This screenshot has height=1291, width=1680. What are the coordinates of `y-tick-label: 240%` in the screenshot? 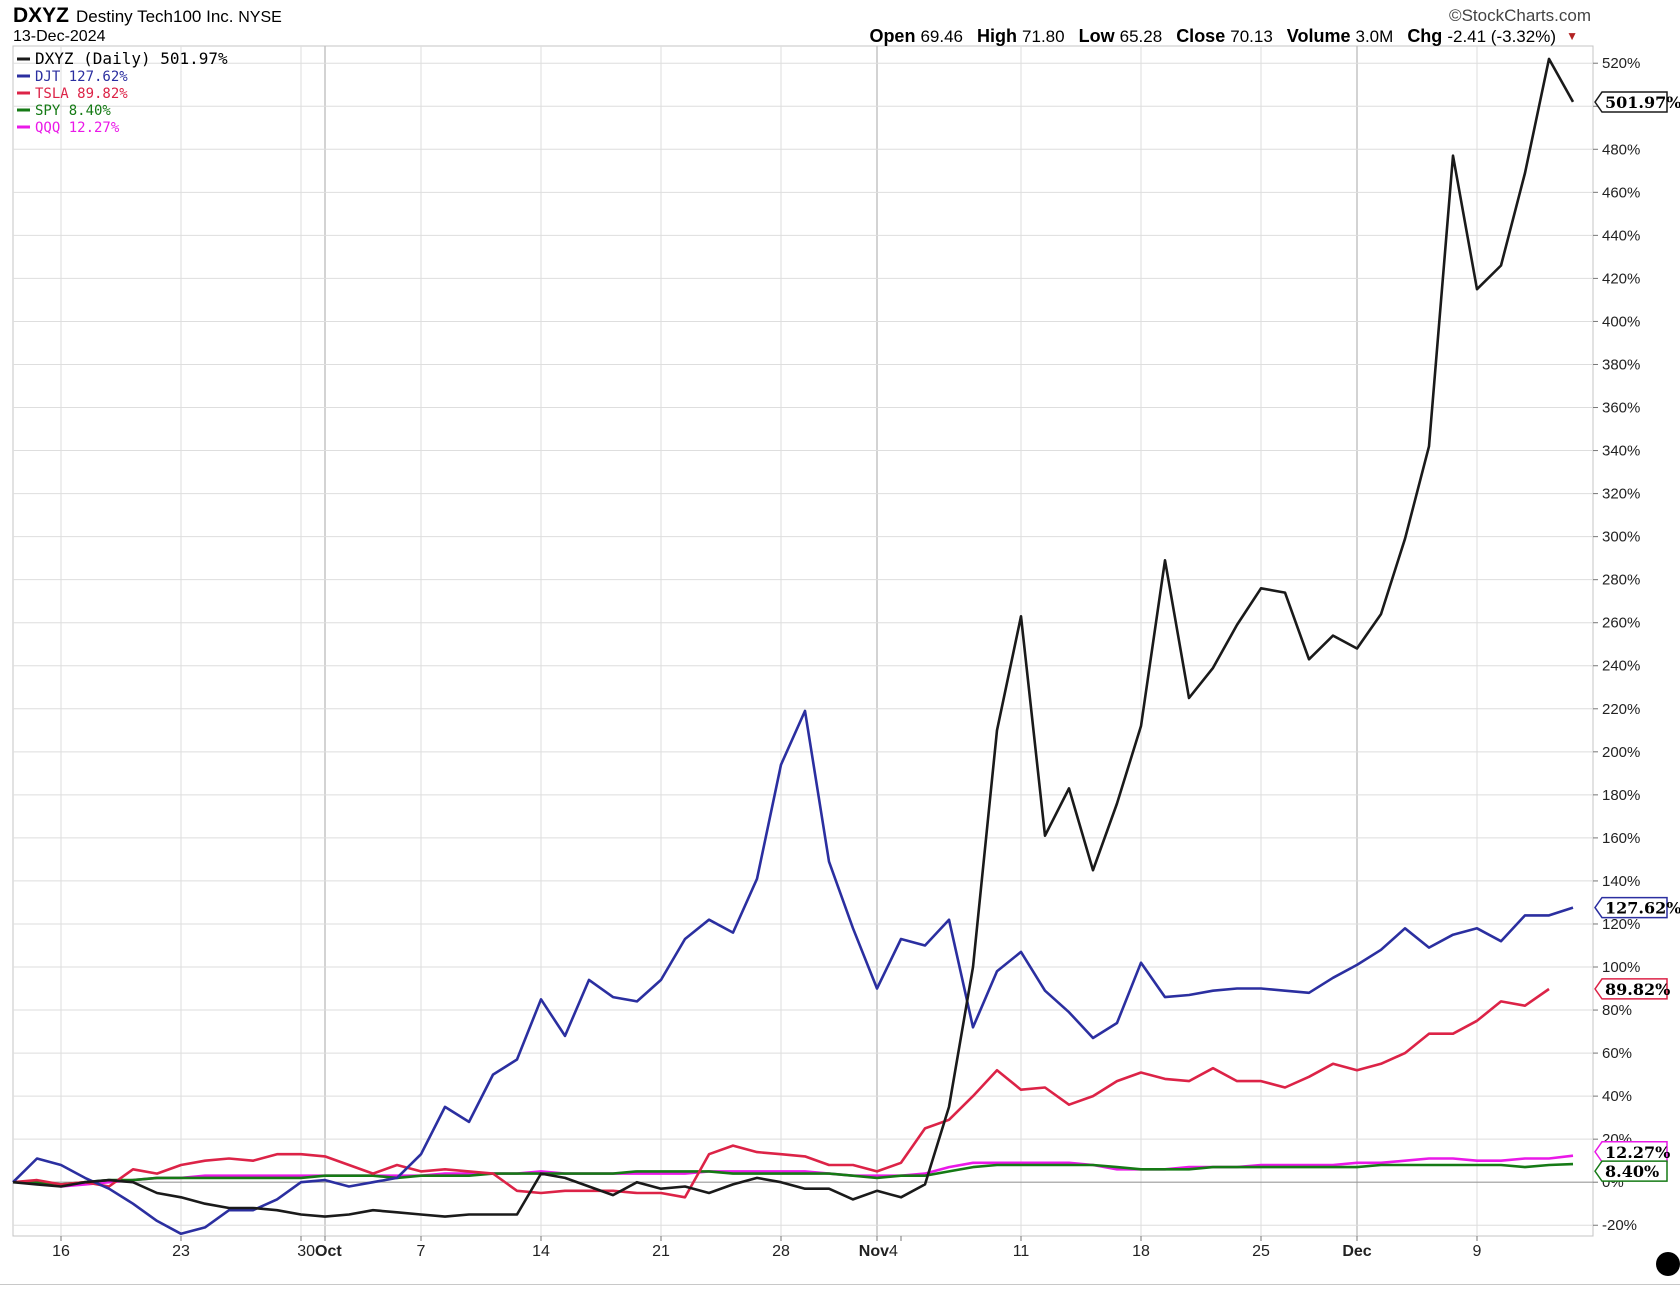 It's located at (1621, 666).